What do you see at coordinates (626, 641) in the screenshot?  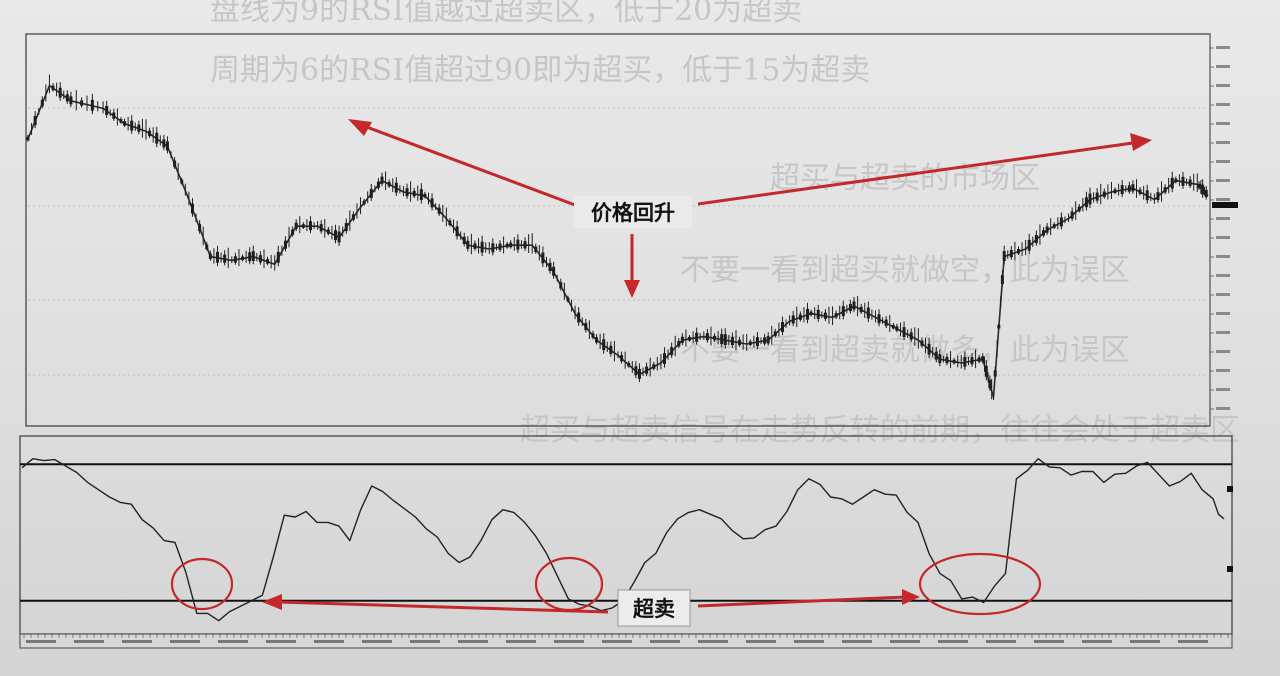 I see `date-axis` at bounding box center [626, 641].